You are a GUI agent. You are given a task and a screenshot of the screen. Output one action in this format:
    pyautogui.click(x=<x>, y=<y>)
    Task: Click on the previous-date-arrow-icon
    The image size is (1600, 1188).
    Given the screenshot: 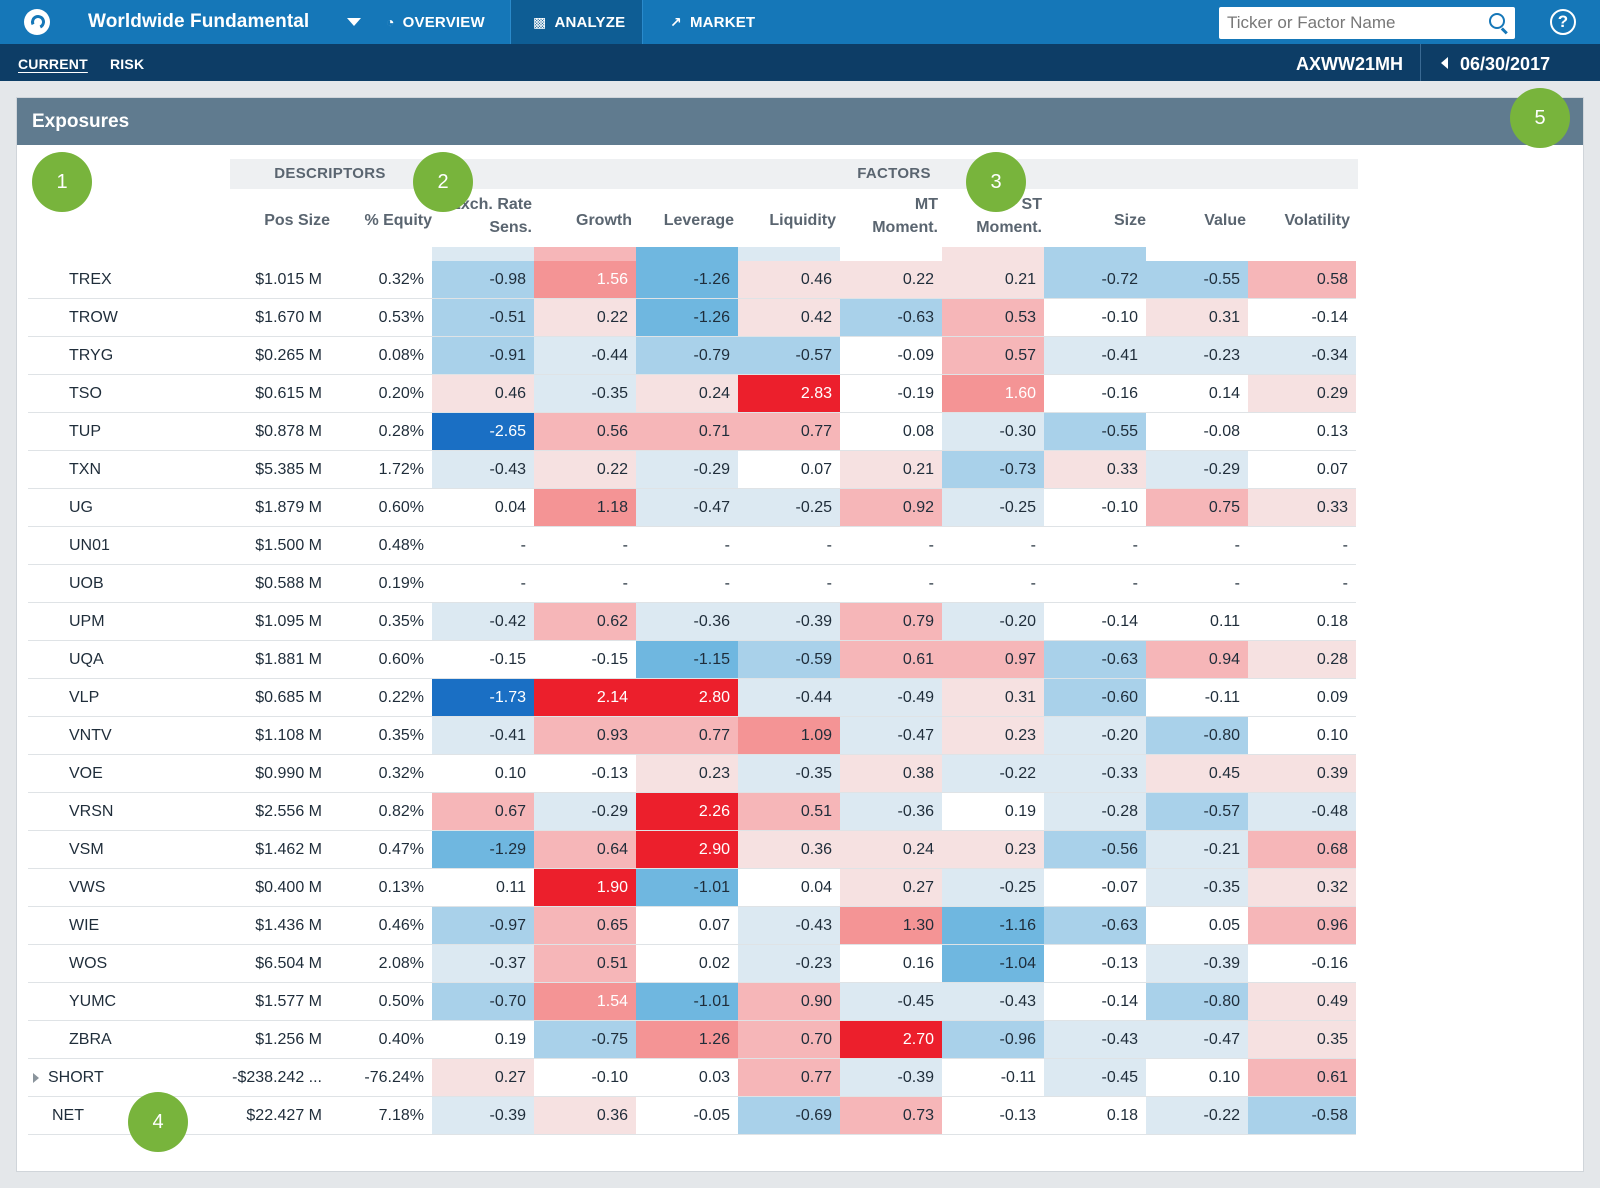 What is the action you would take?
    pyautogui.click(x=1444, y=63)
    